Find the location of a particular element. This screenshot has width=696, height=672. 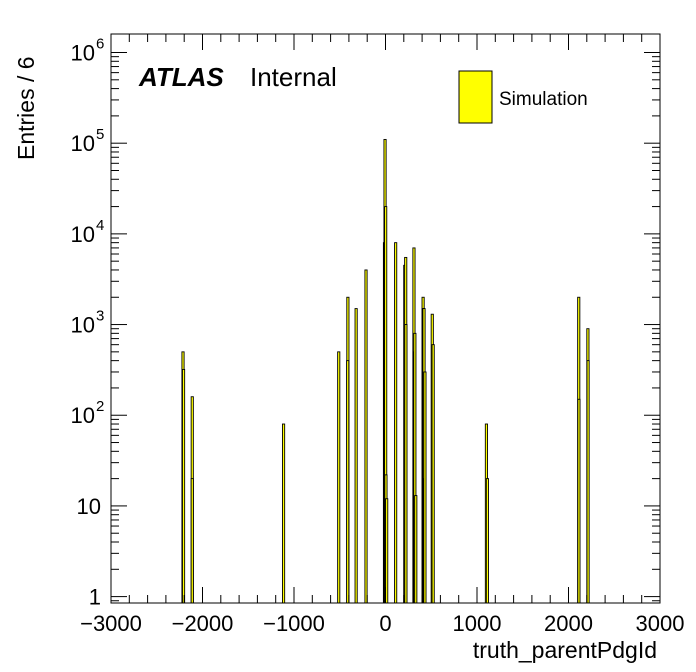

legend: Simulation is located at coordinates (523, 97).